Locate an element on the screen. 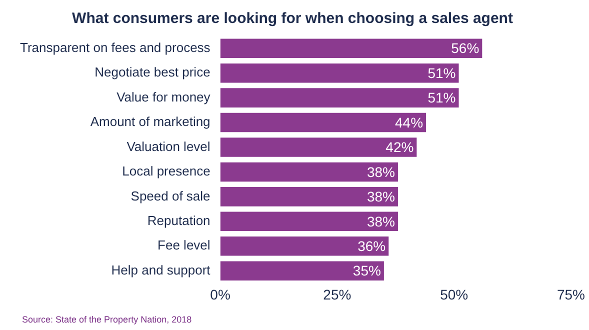  data-label: 42% is located at coordinates (400, 147).